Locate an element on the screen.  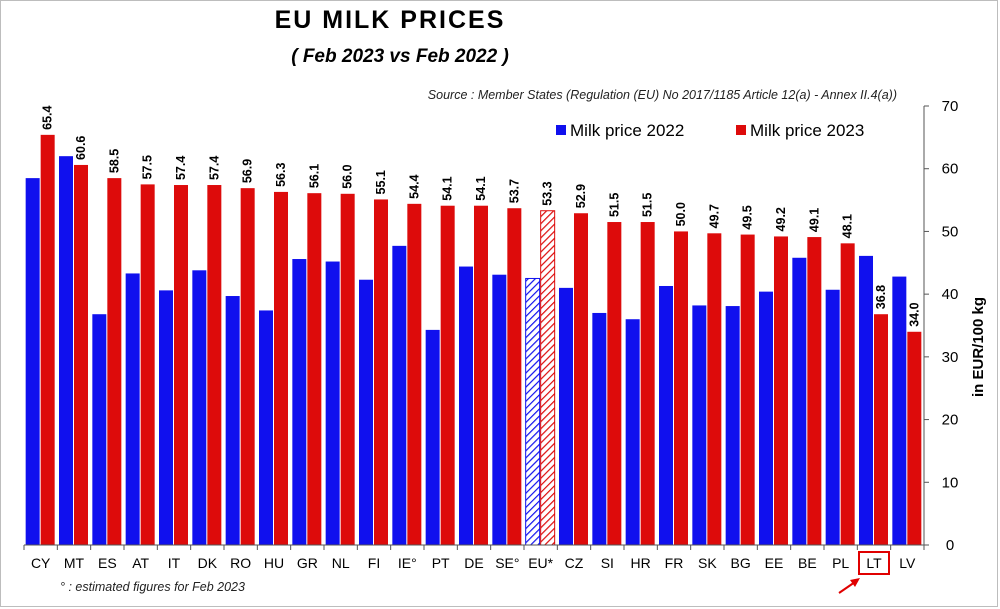
y-tick-label: 20 is located at coordinates (950, 420).